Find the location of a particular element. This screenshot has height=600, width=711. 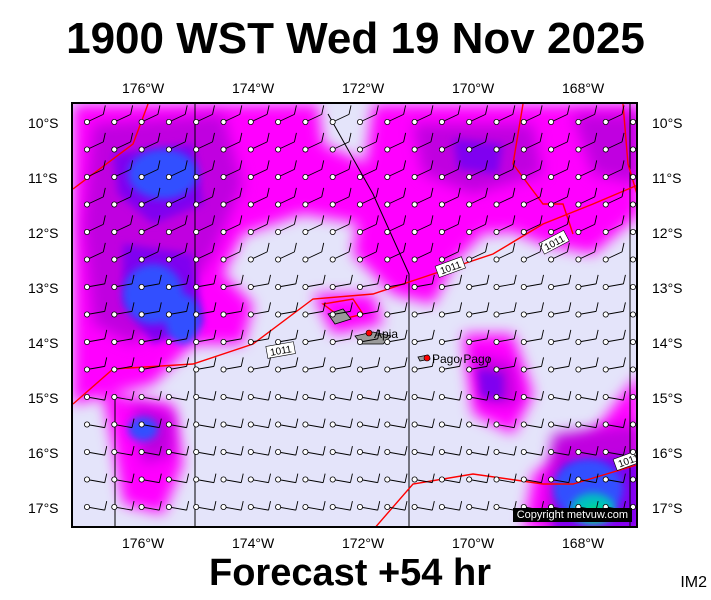

pago-pago-marker is located at coordinates (427, 358).